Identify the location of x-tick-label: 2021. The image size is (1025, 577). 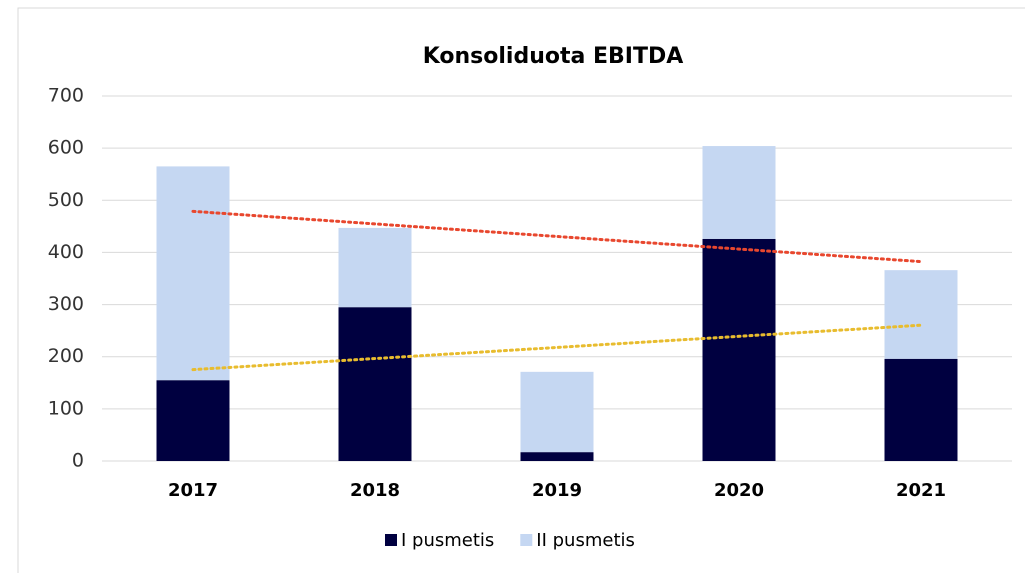
(921, 490).